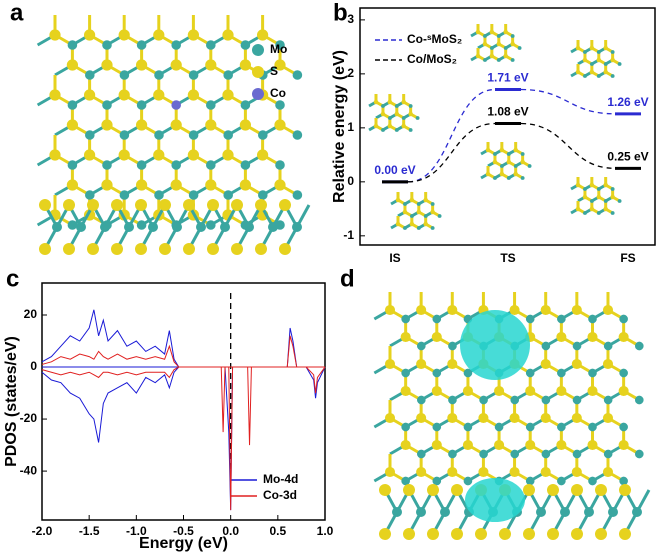  Describe the element at coordinates (495, 500) in the screenshot. I see `charge-density` at that location.